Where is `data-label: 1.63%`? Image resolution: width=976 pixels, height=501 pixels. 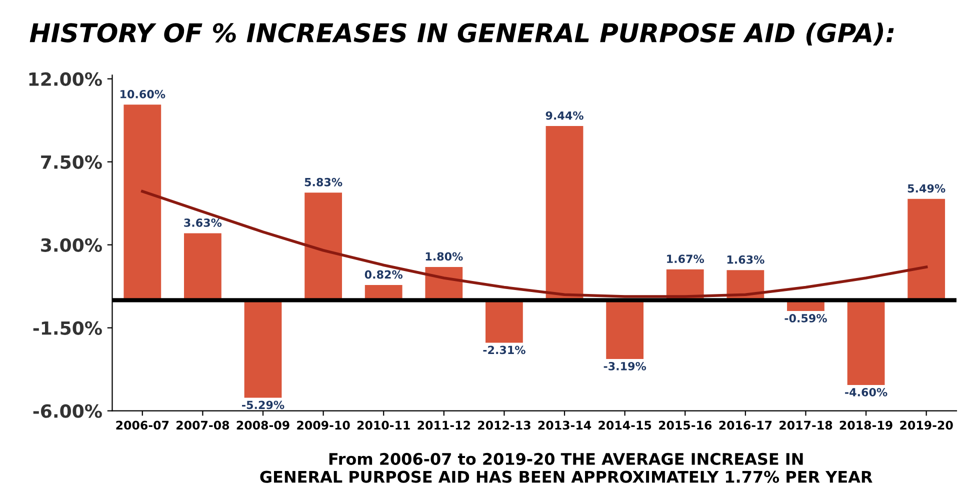 data-label: 1.63% is located at coordinates (745, 259).